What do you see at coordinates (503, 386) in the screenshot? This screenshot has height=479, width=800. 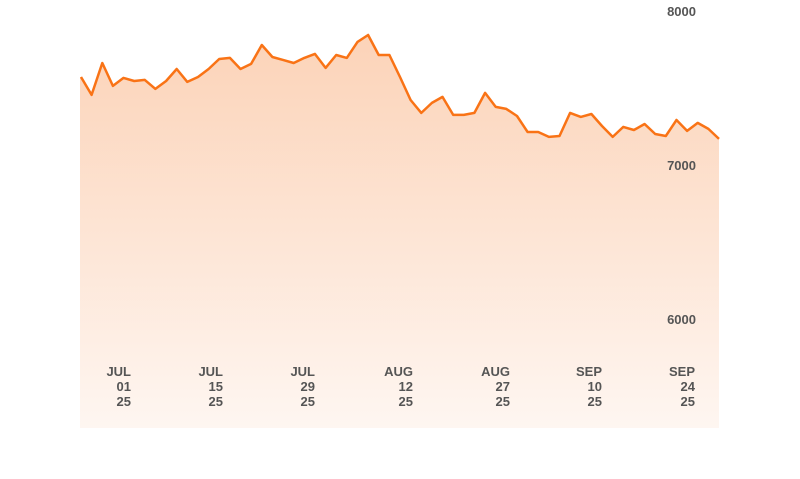 I see `x-tick-day: 27` at bounding box center [503, 386].